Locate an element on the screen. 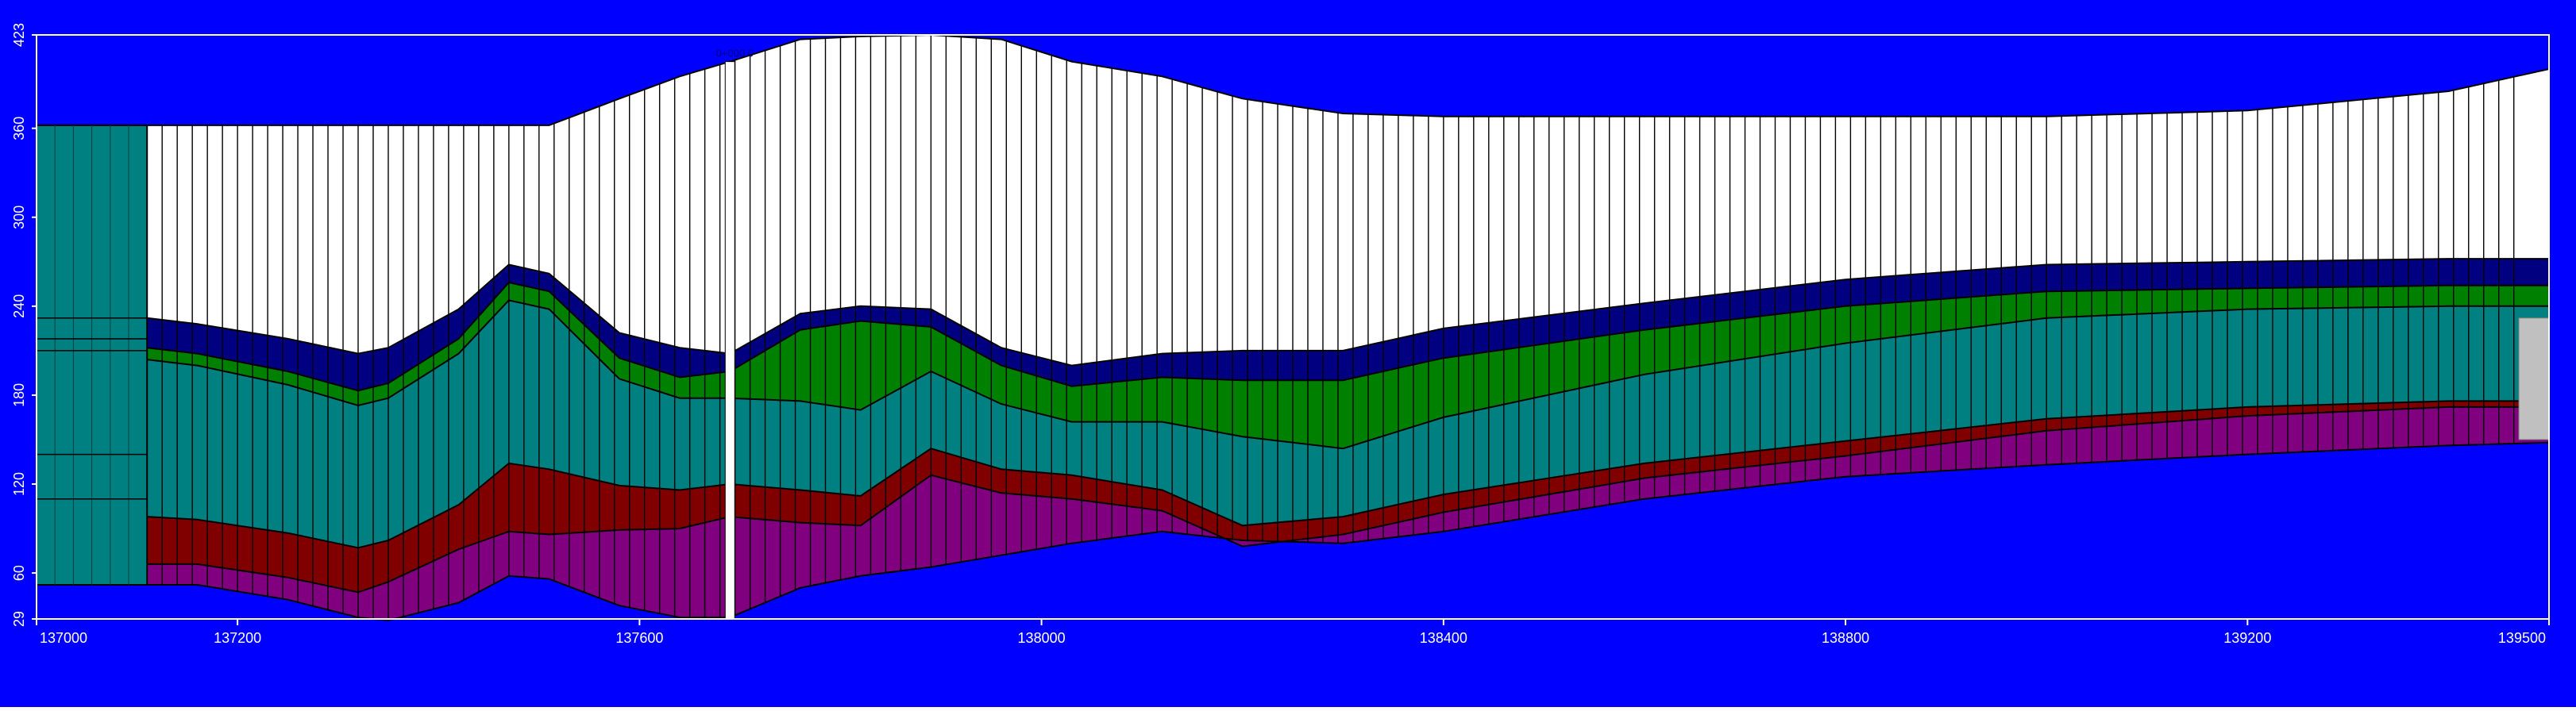 This screenshot has height=711, width=2576. marker-column is located at coordinates (729, 340).